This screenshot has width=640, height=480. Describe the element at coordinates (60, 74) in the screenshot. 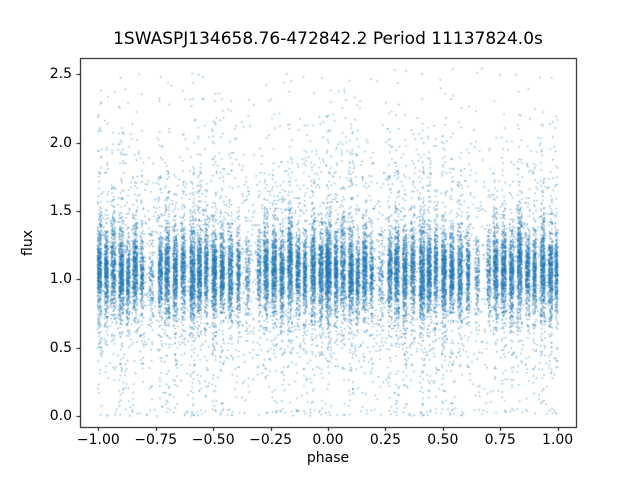

I see `y-tick-label: 2.5` at that location.